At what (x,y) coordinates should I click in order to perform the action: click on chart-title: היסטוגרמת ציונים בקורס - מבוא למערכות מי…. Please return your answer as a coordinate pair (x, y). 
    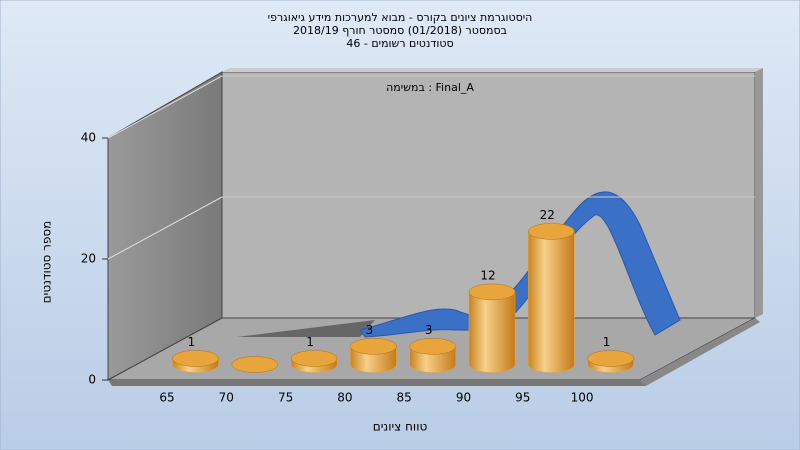
    Looking at the image, I should click on (400, 17).